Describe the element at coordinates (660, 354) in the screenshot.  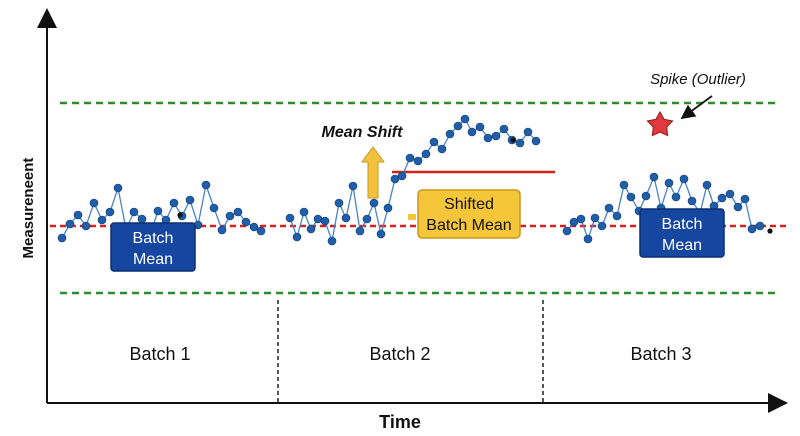
I see `batch-label-3: Batch 3` at that location.